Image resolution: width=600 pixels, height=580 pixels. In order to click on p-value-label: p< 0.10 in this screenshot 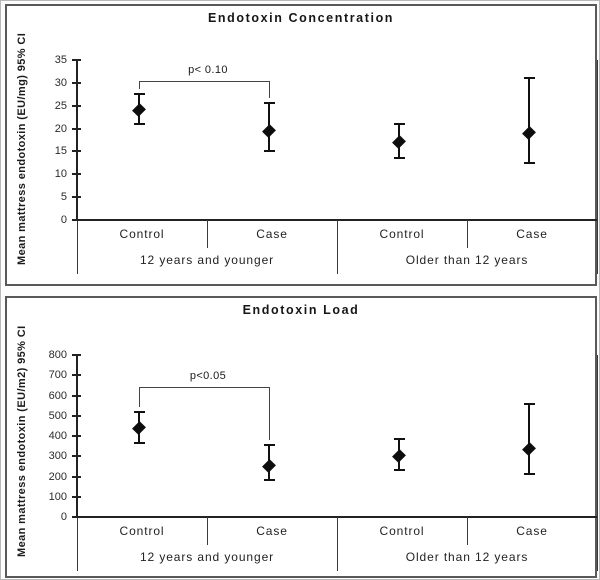, I will do `click(208, 69)`.